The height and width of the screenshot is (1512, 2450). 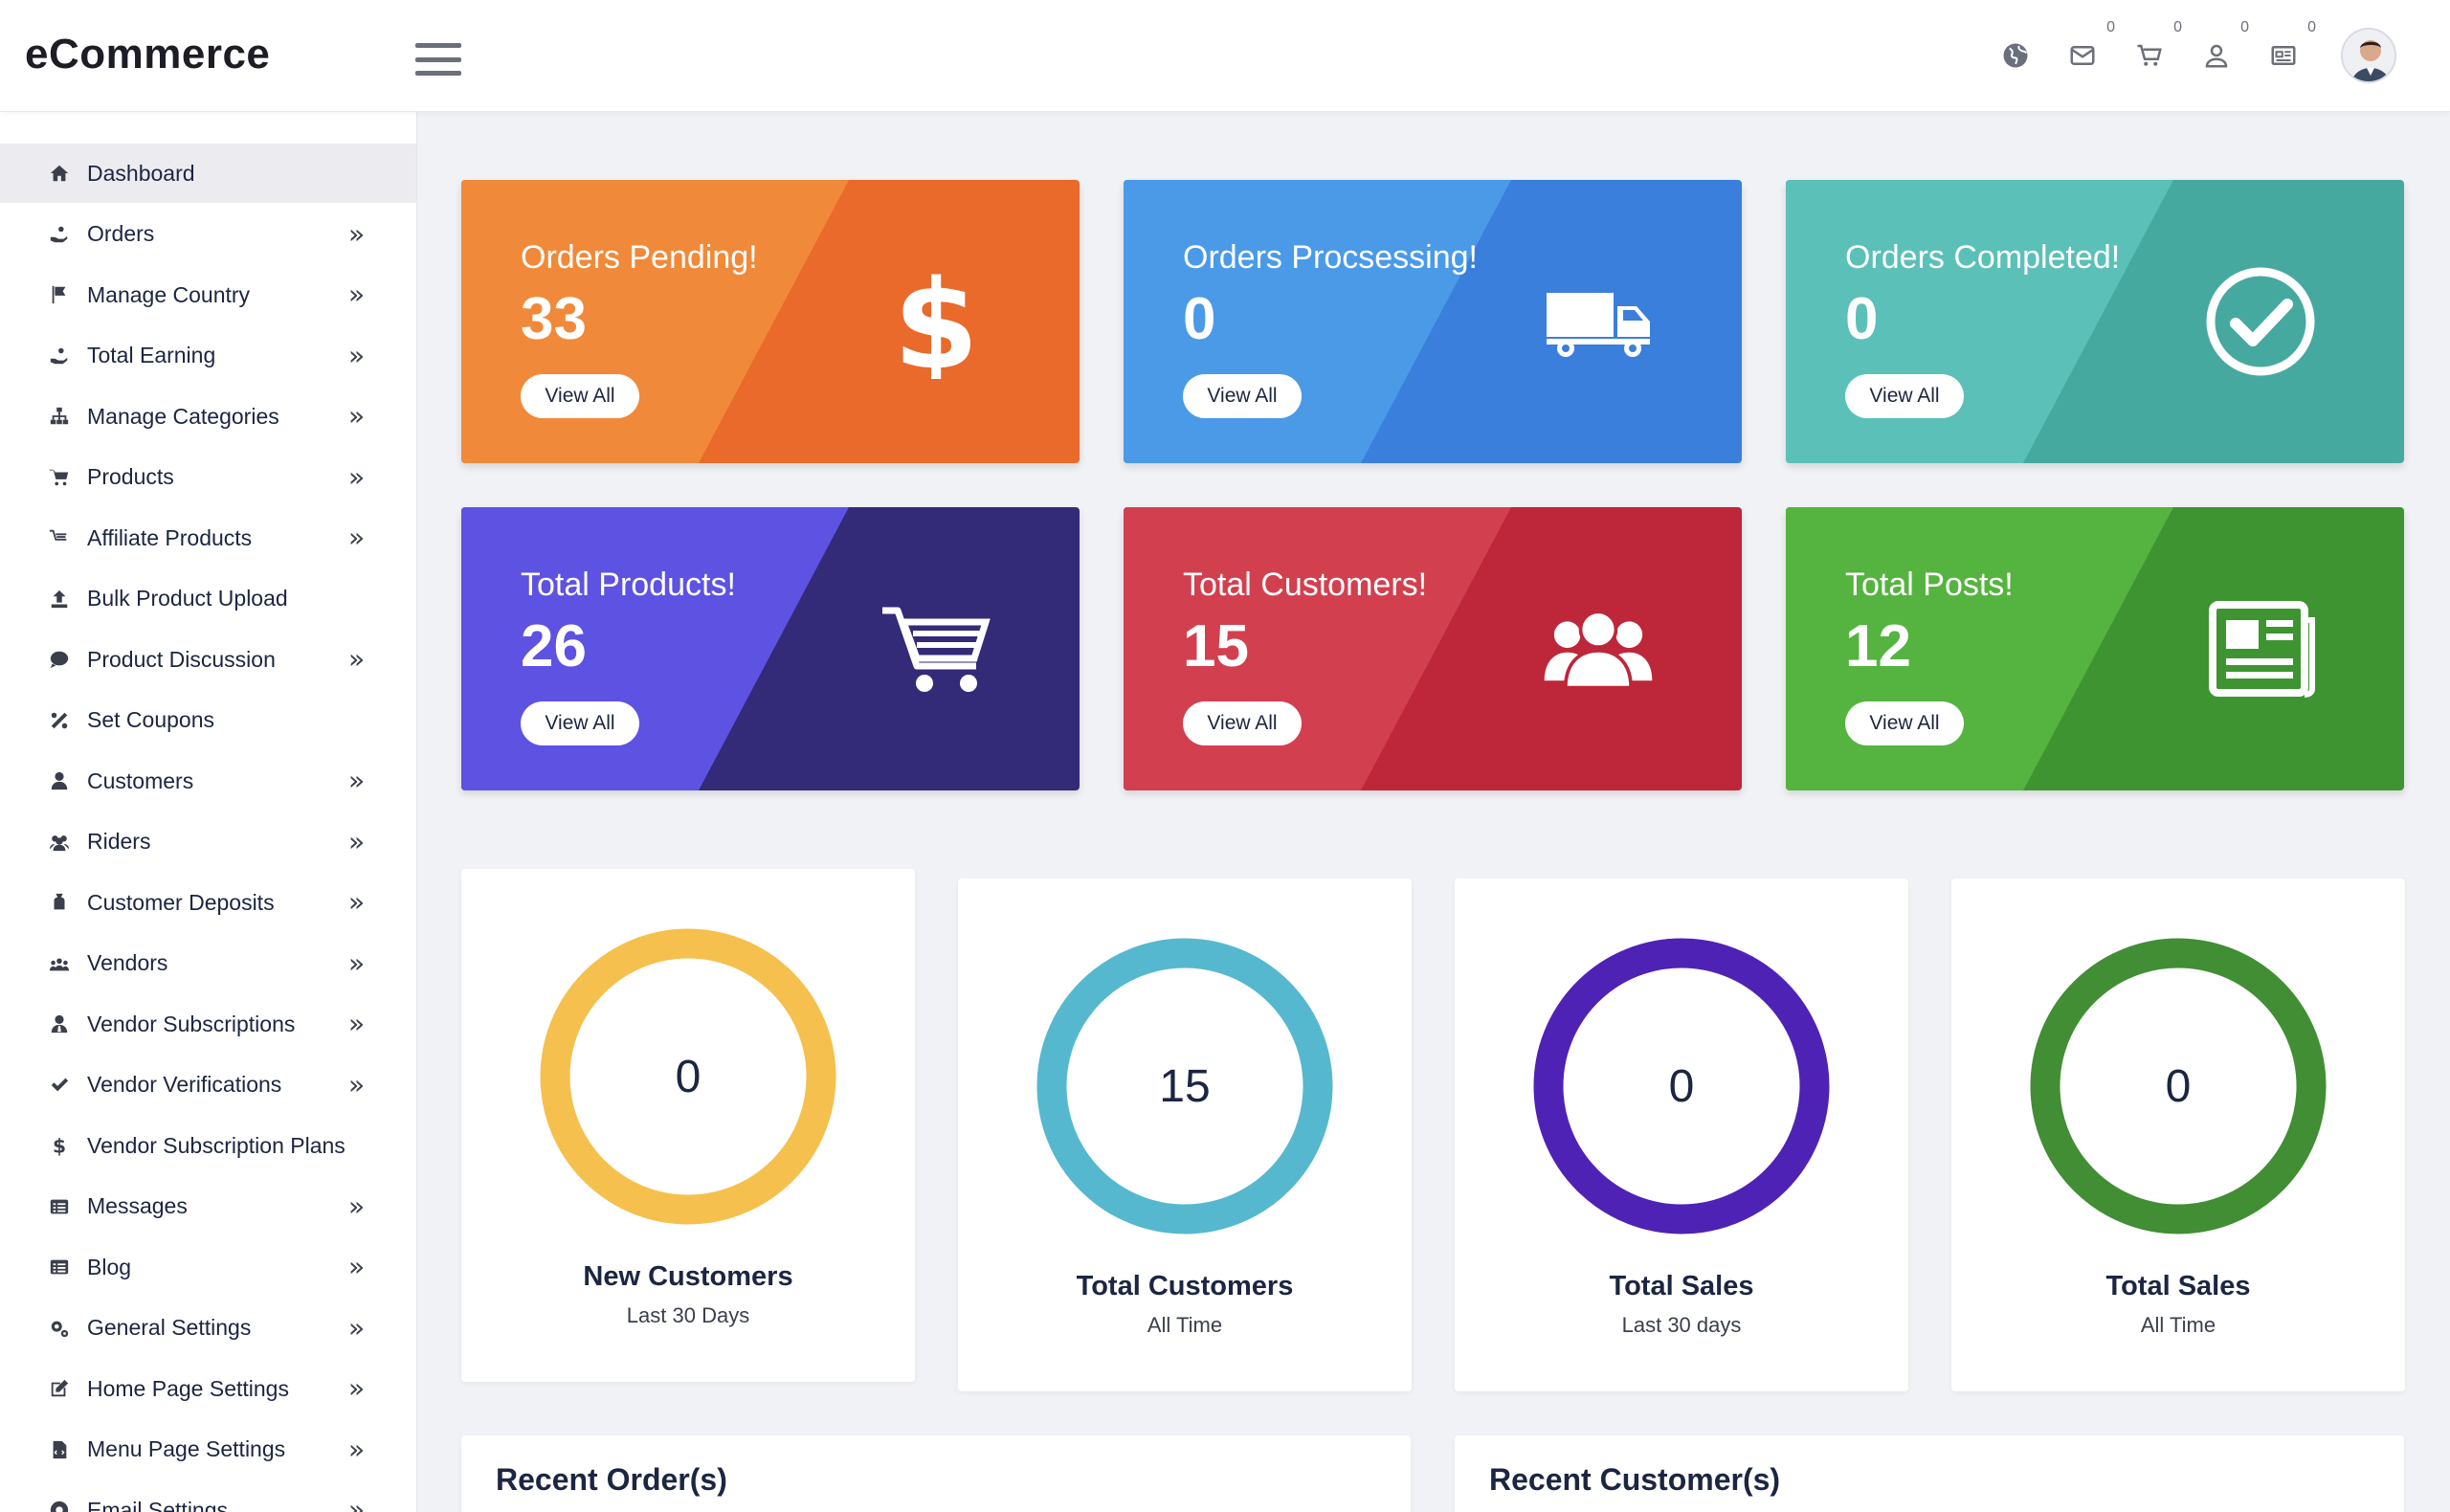 What do you see at coordinates (60, 1504) in the screenshot?
I see `at-icon` at bounding box center [60, 1504].